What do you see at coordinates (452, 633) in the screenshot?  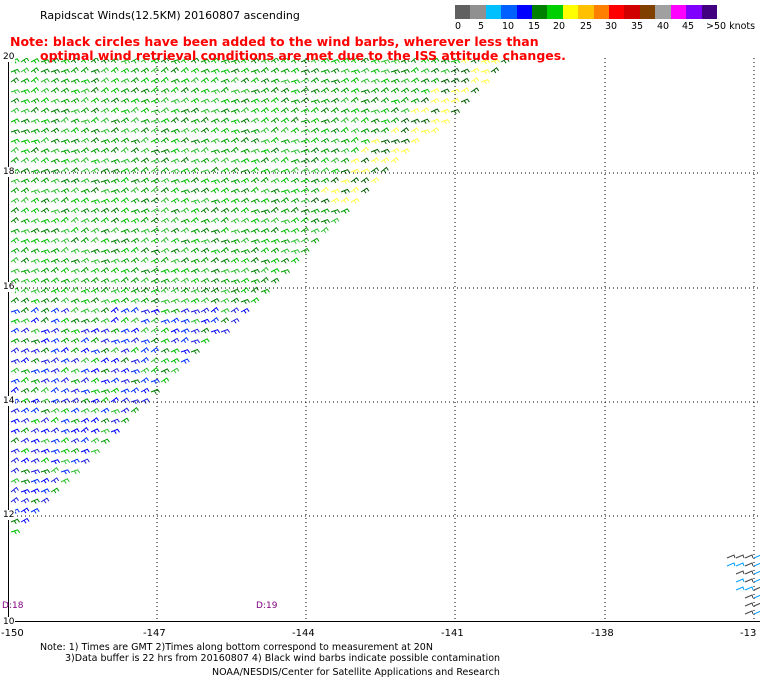 I see `lon-label: -141` at bounding box center [452, 633].